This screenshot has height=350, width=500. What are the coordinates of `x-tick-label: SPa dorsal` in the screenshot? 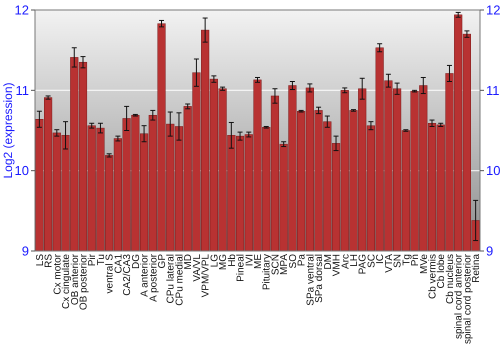 It's located at (320, 278).